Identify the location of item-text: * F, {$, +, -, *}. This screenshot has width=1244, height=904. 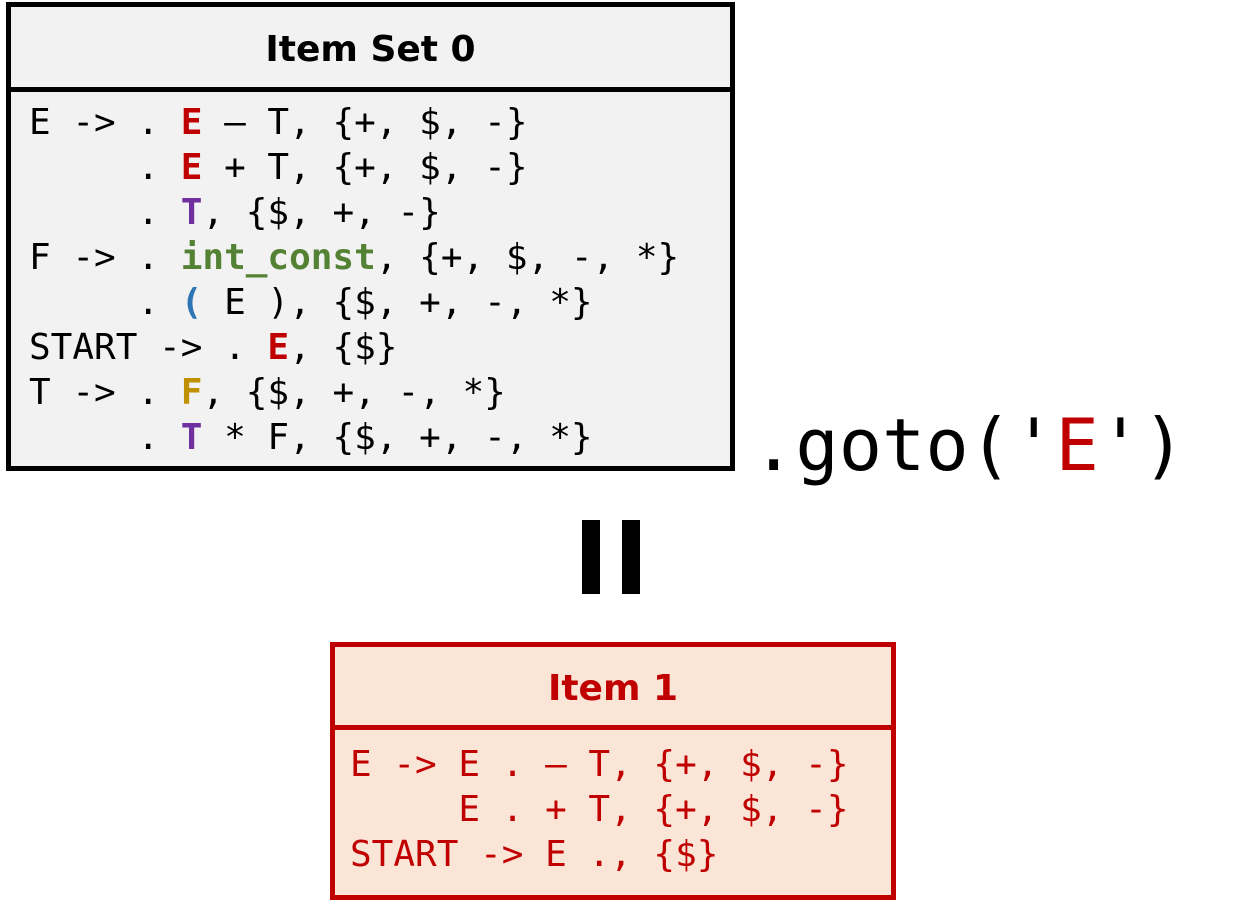
(397, 437).